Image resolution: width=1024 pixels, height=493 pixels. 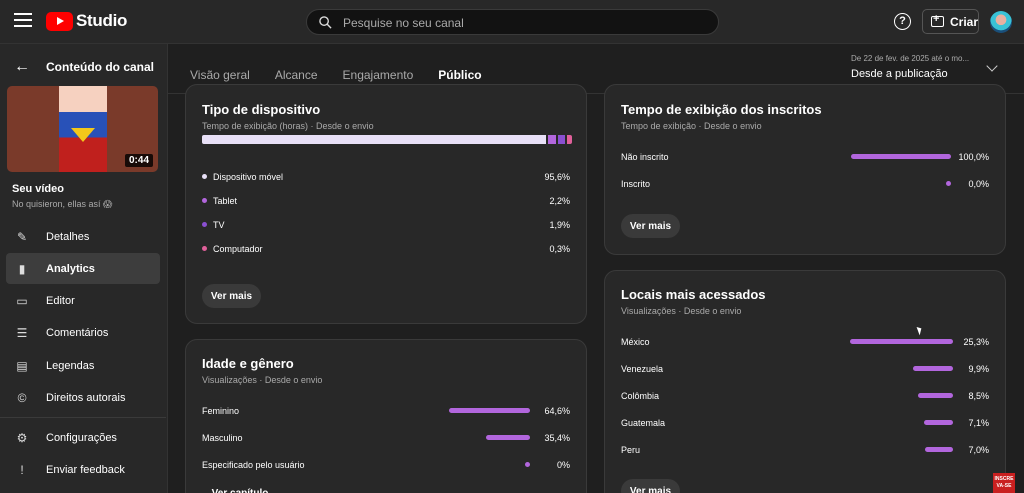 What do you see at coordinates (222, 438) in the screenshot?
I see `age-gender-row-label: Masculino` at bounding box center [222, 438].